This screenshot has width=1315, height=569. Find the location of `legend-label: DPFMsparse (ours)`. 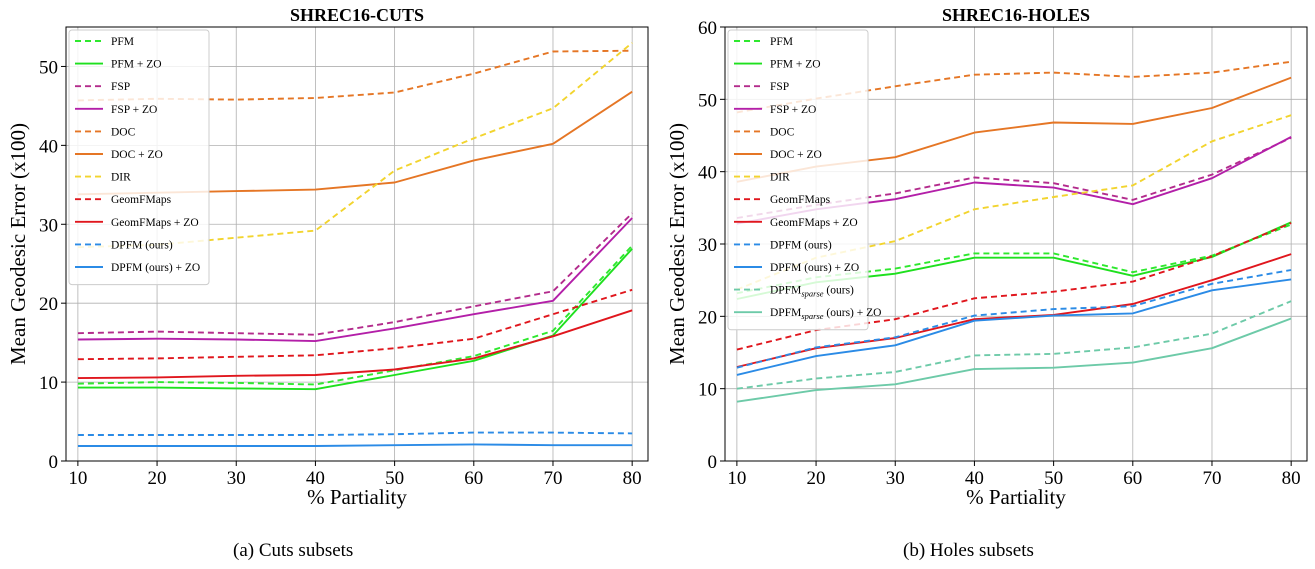

legend-label: DPFMsparse (ours) is located at coordinates (812, 292).